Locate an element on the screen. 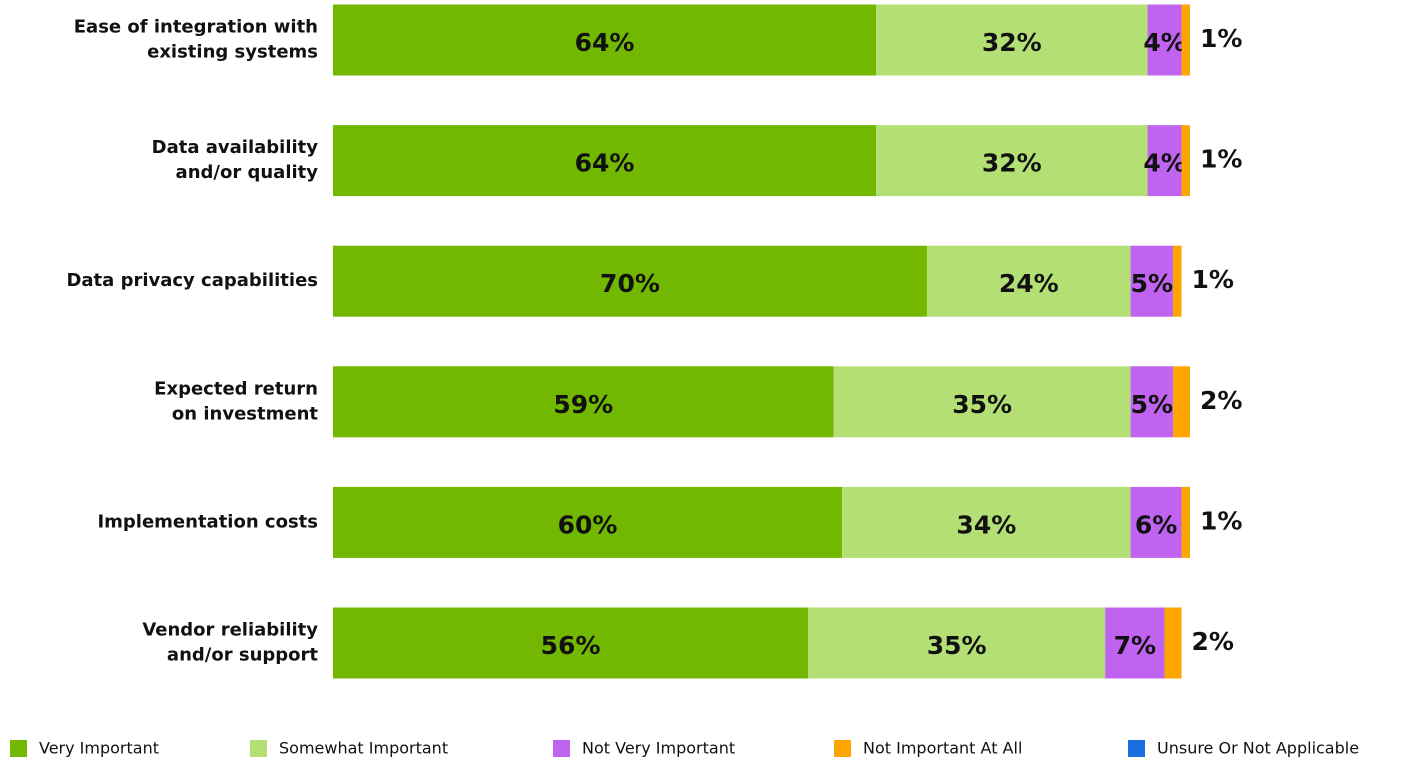  legend-label: Not Important At All is located at coordinates (942, 748).